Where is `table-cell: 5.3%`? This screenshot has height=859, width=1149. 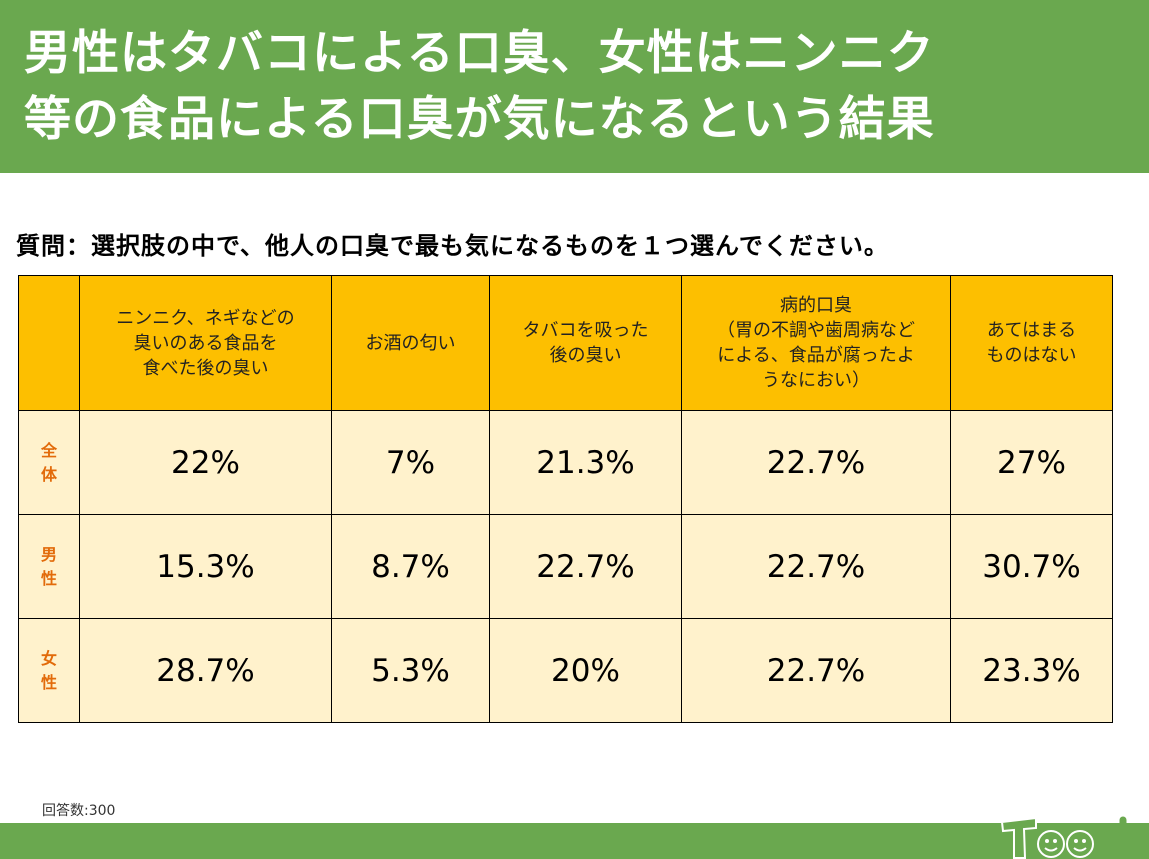 table-cell: 5.3% is located at coordinates (410, 670).